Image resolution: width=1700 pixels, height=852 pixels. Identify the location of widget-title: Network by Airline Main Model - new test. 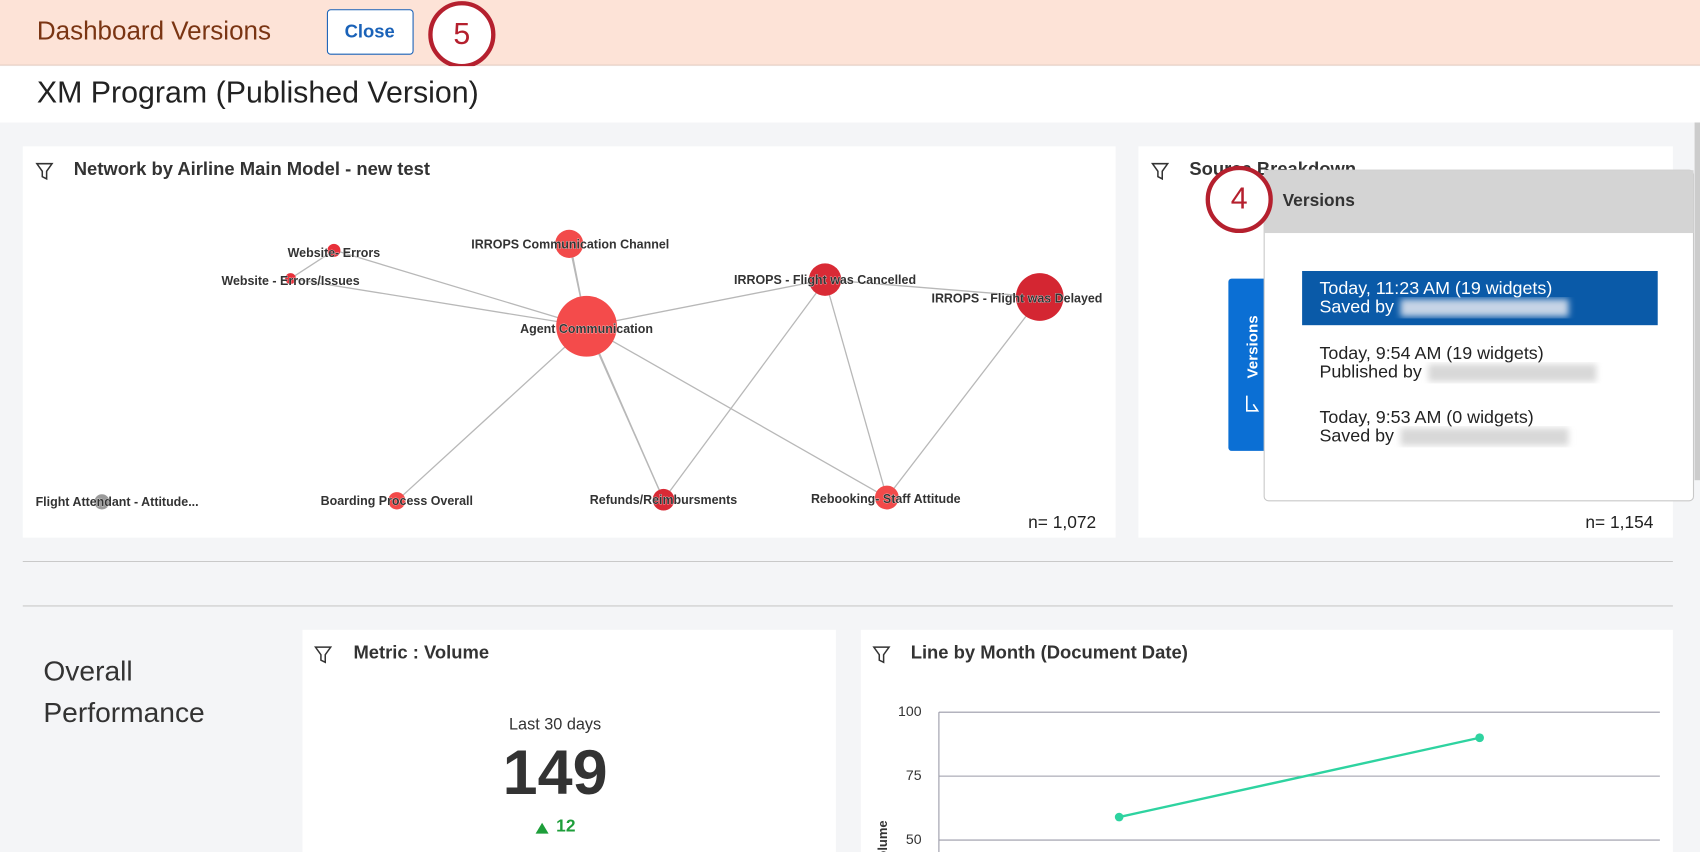
(252, 168).